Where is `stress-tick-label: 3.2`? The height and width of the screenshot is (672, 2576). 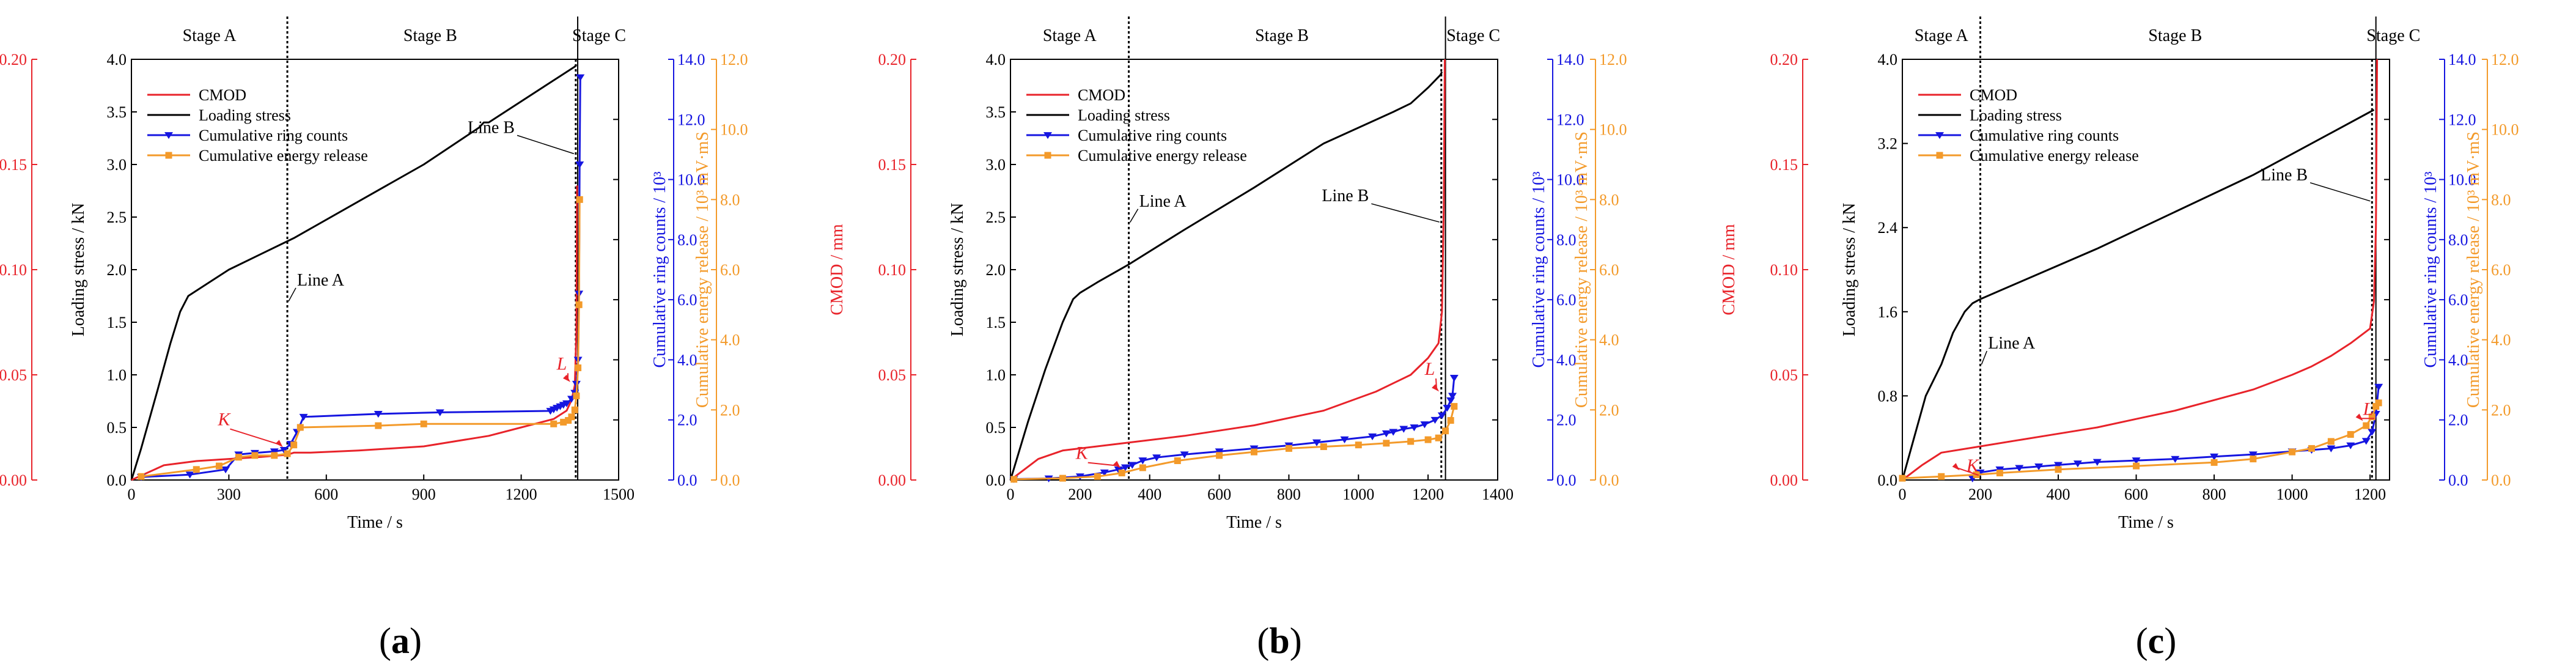 stress-tick-label: 3.2 is located at coordinates (1888, 144).